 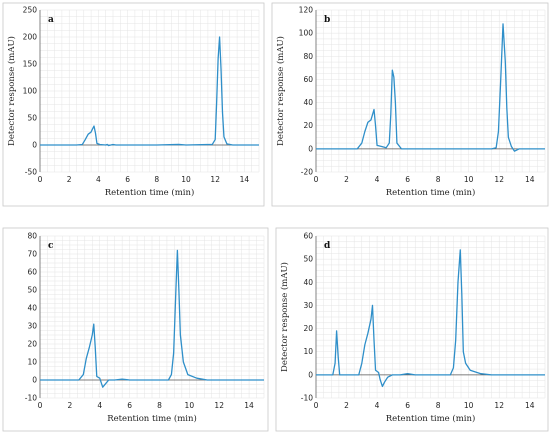 What do you see at coordinates (430, 87) in the screenshot?
I see `chromatogram-trace-b` at bounding box center [430, 87].